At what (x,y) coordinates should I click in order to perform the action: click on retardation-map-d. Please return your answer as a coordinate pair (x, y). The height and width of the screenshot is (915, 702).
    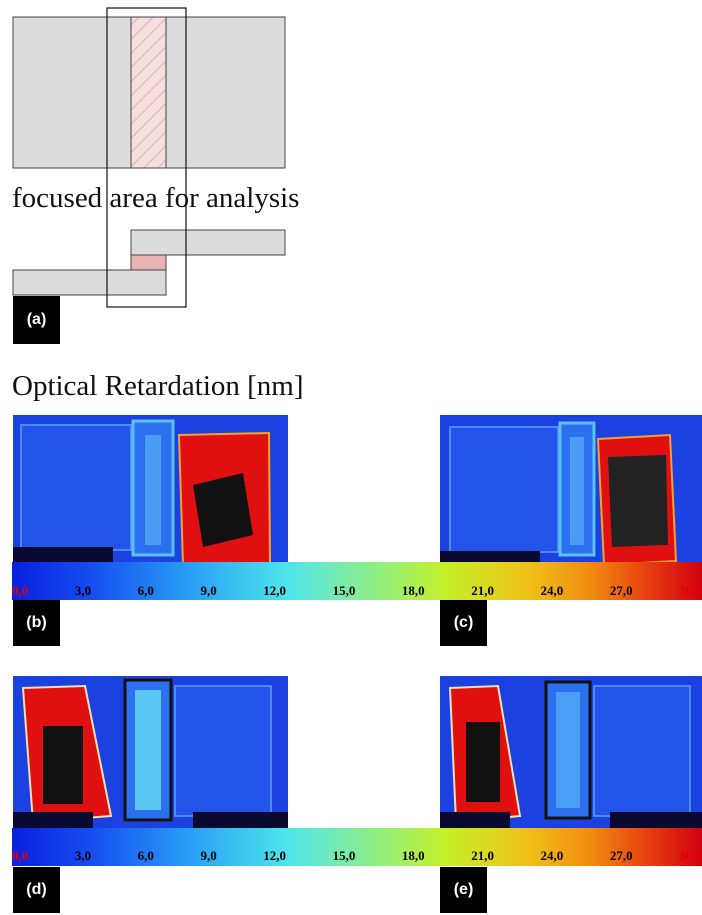
    Looking at the image, I should click on (150, 752).